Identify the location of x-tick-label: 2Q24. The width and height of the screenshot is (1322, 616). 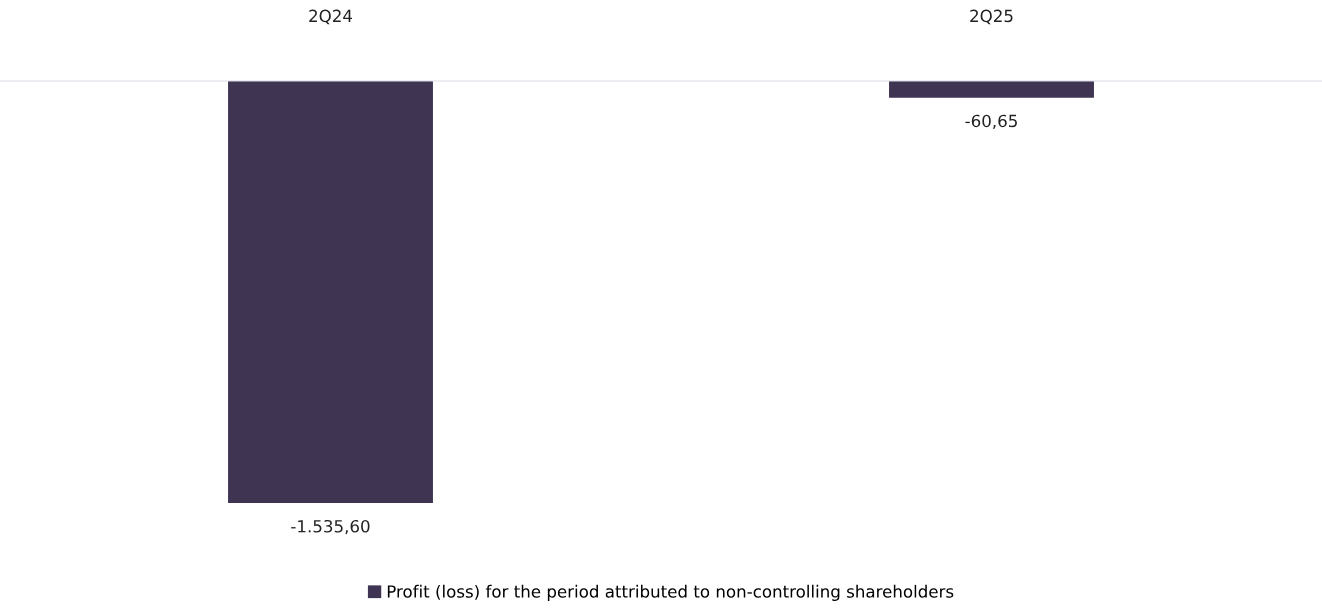
(331, 17).